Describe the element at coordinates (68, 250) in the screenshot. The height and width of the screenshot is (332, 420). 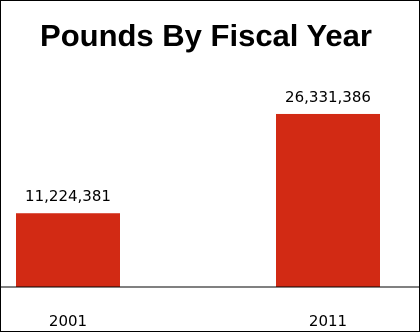
I see `bar-2001` at that location.